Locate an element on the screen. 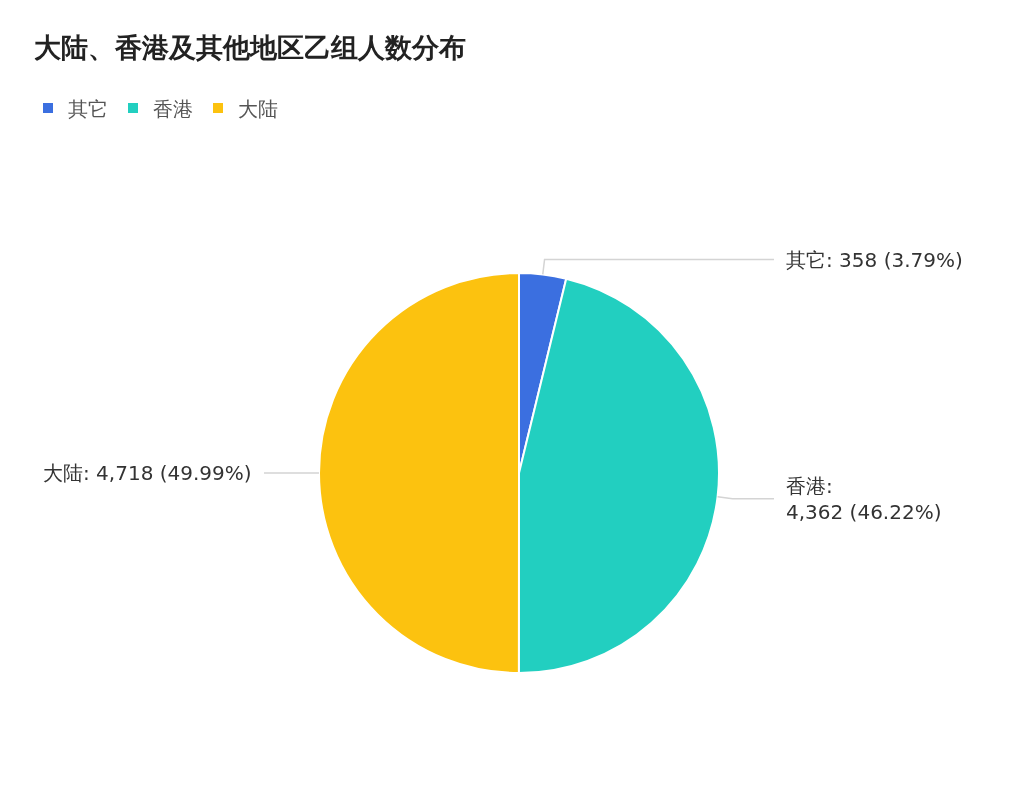 The image size is (1024, 802). data-label: 香港: 4,362 (46.22%) is located at coordinates (864, 499).